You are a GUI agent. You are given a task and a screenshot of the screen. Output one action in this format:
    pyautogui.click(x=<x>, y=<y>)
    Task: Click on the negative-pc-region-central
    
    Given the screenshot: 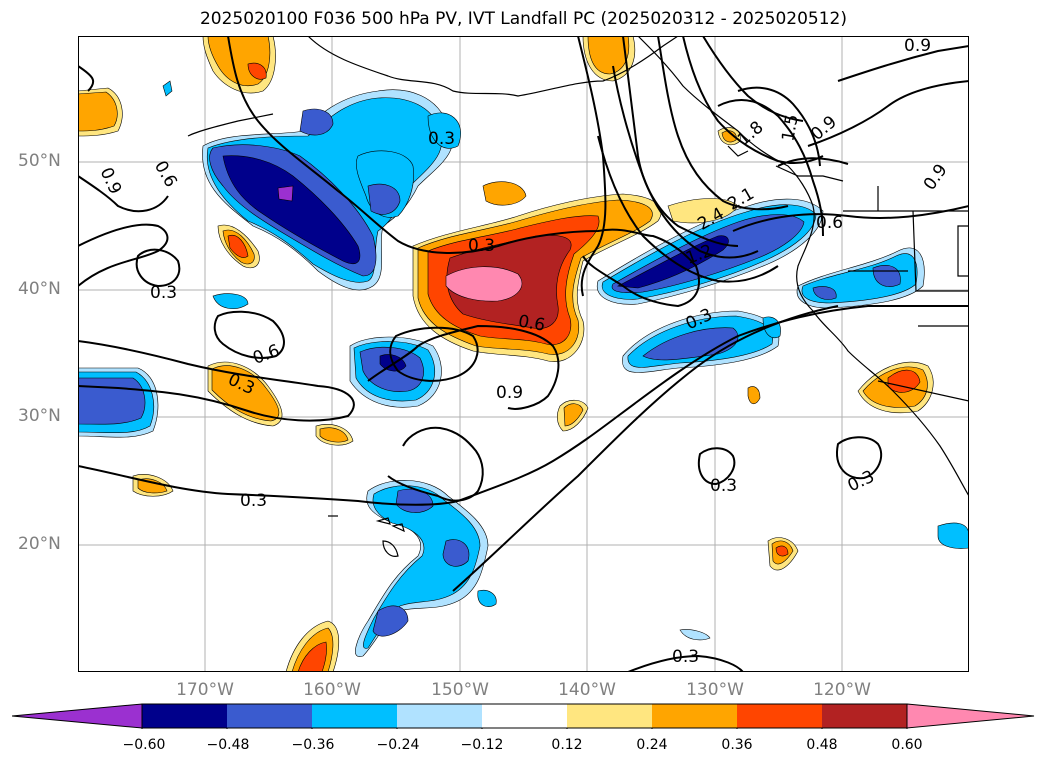 What is the action you would take?
    pyautogui.click(x=395, y=372)
    